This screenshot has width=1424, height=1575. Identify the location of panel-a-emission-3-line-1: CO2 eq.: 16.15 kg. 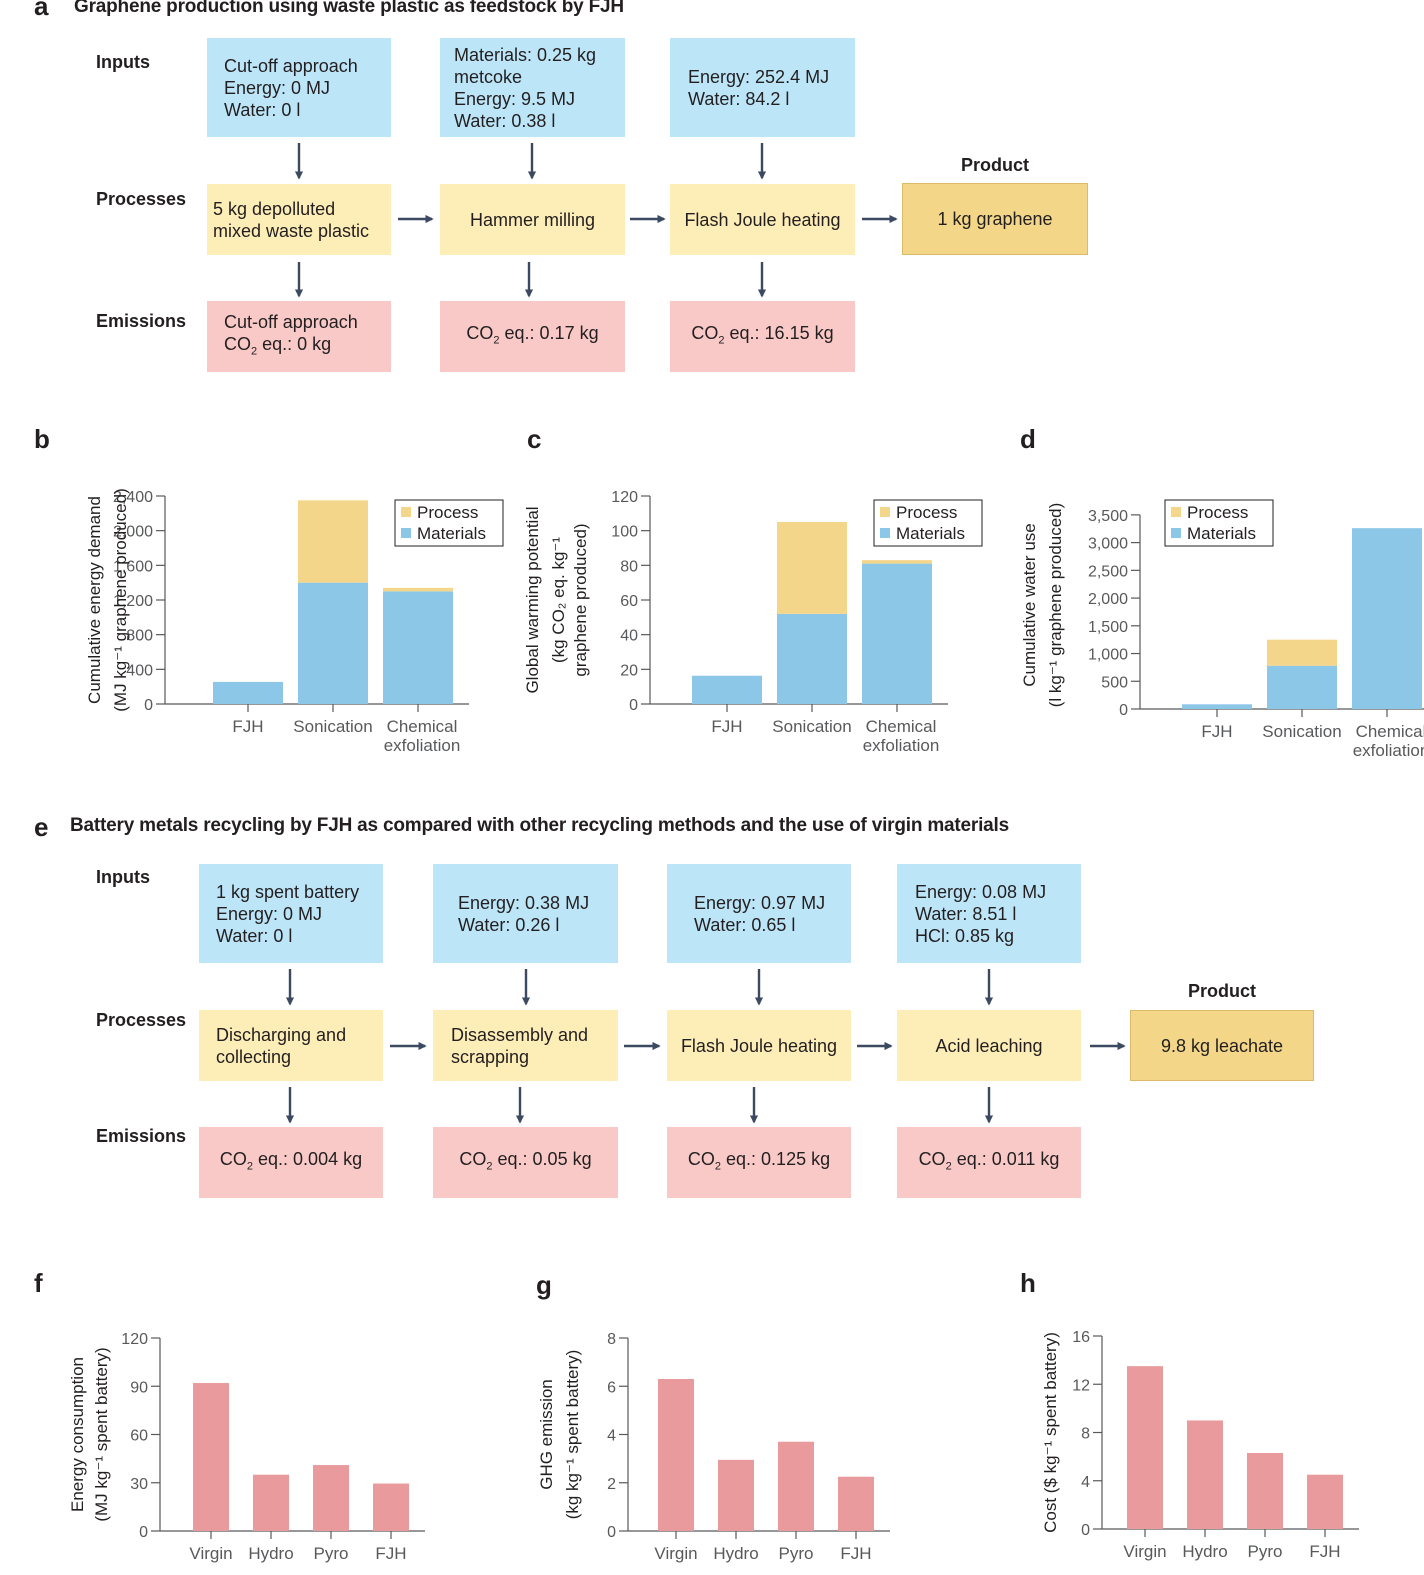
(762, 337).